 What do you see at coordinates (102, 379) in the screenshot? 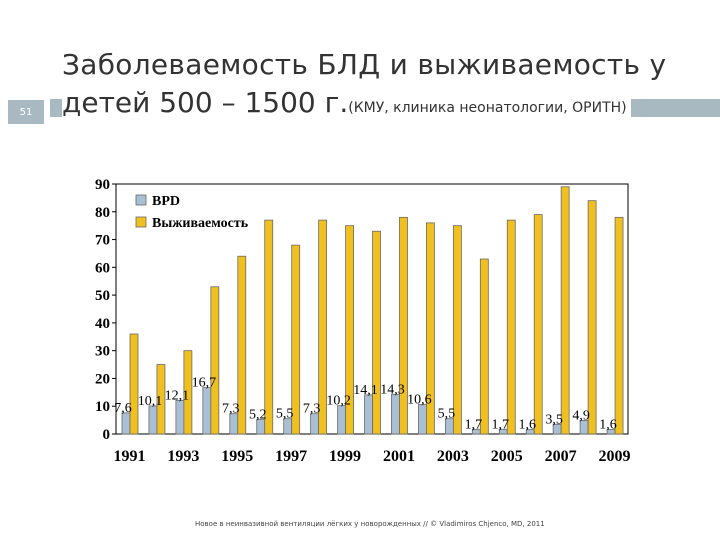
I see `y-tick-label: 20` at bounding box center [102, 379].